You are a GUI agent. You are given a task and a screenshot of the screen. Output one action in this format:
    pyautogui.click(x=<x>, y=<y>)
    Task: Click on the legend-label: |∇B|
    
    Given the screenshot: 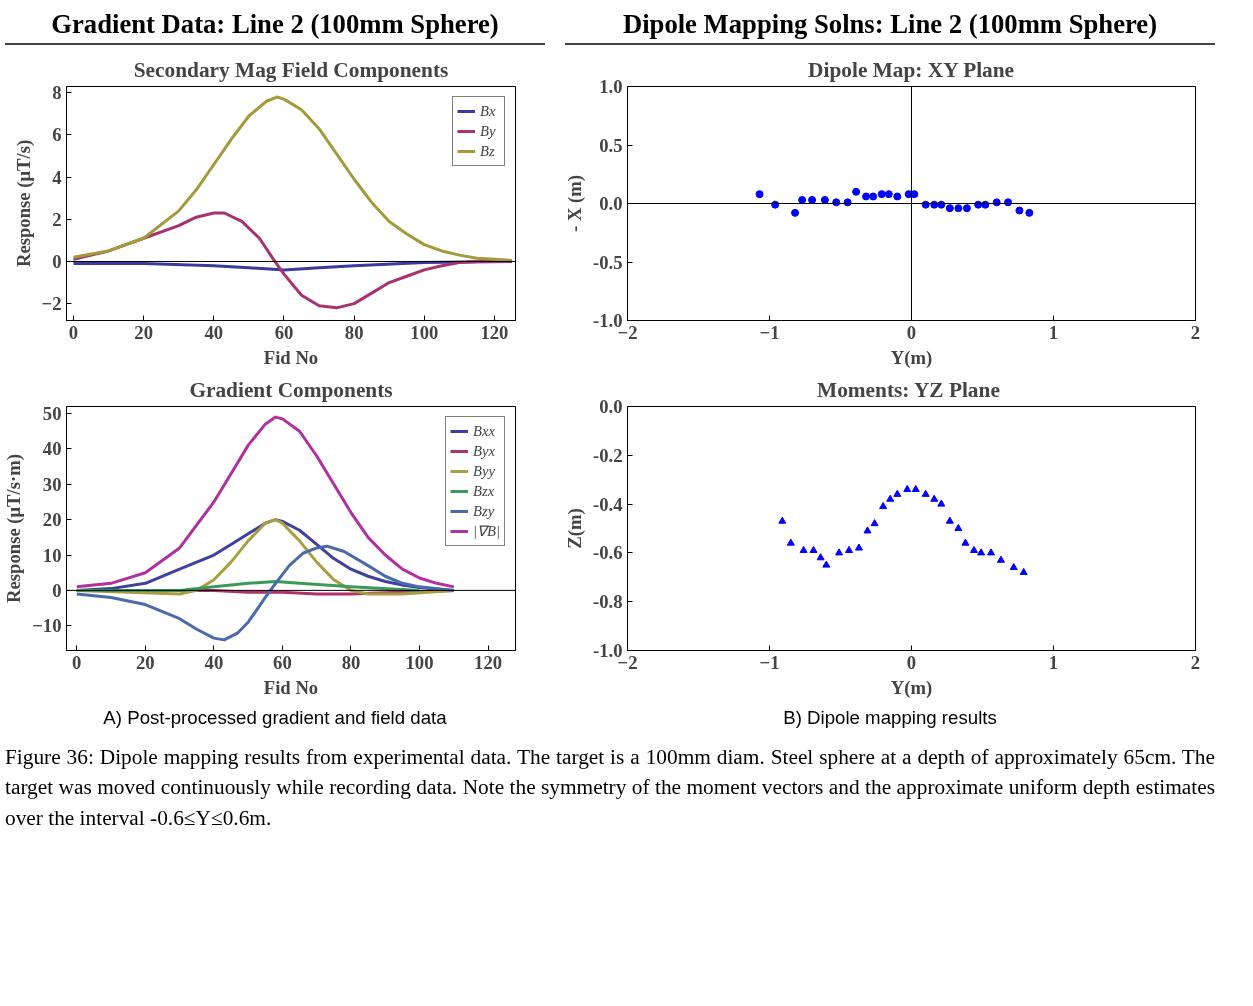 What is the action you would take?
    pyautogui.click(x=486, y=531)
    